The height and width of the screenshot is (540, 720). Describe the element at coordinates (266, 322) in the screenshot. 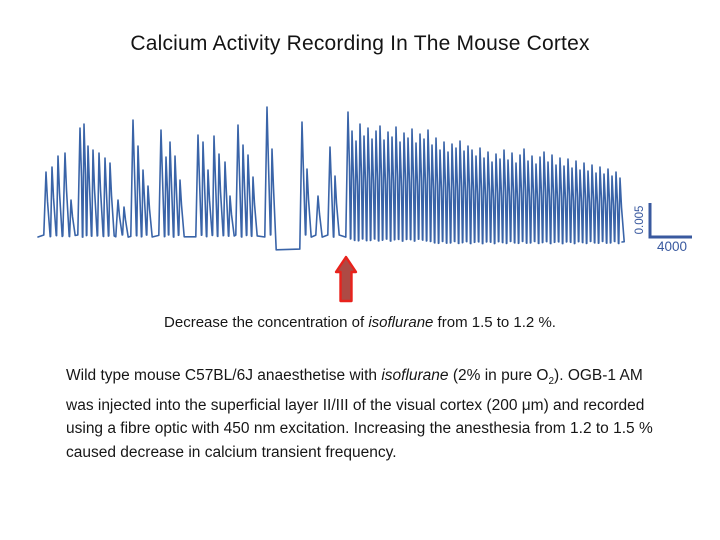

I see `caption-text-1: Decrease the concentration of` at that location.